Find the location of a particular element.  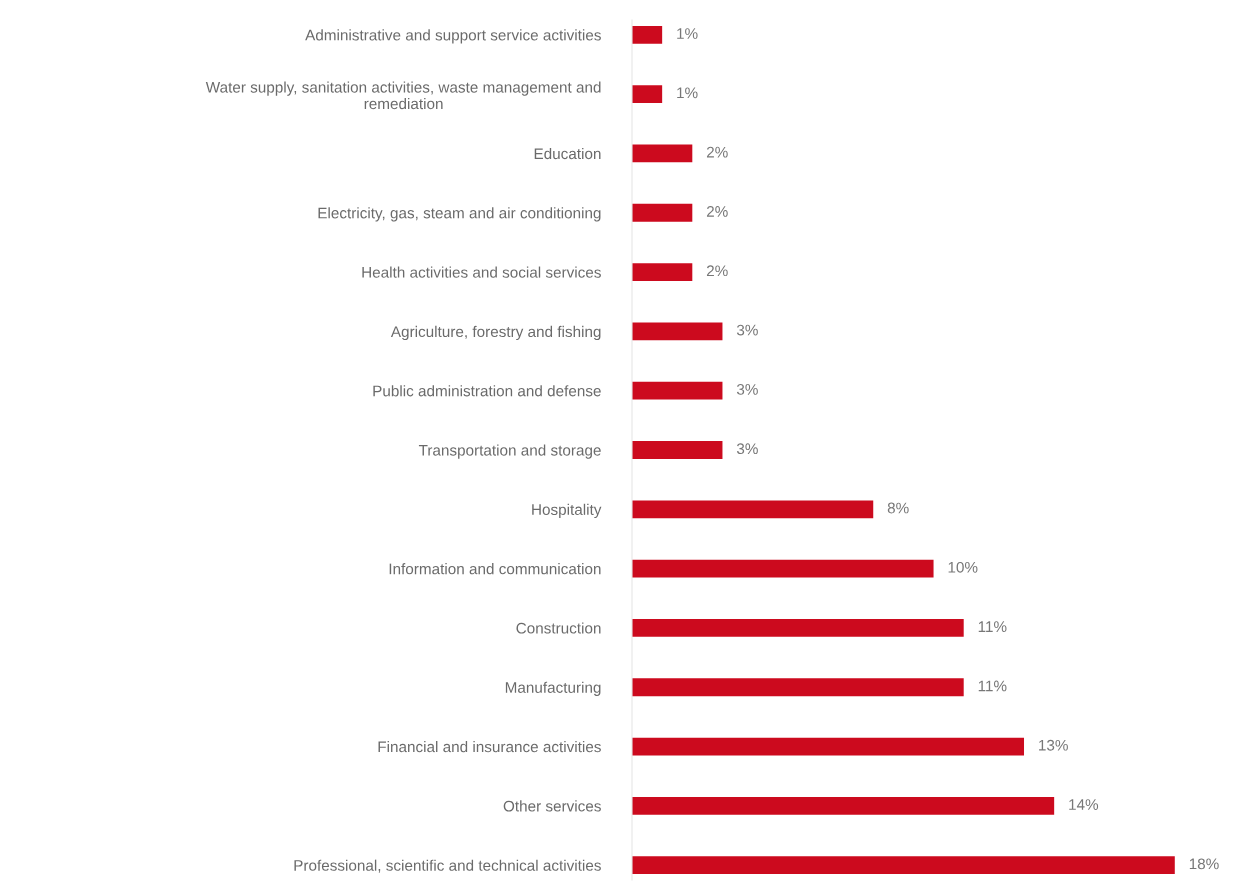

y-tick-label: Water supply, sanitation activities, waste management and remediation is located at coordinates (403, 95).